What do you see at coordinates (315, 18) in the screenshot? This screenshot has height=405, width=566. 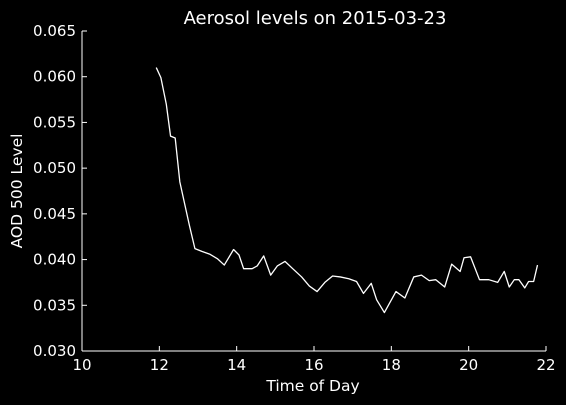 I see `chart-title: Aerosol levels on 2015-03-23` at bounding box center [315, 18].